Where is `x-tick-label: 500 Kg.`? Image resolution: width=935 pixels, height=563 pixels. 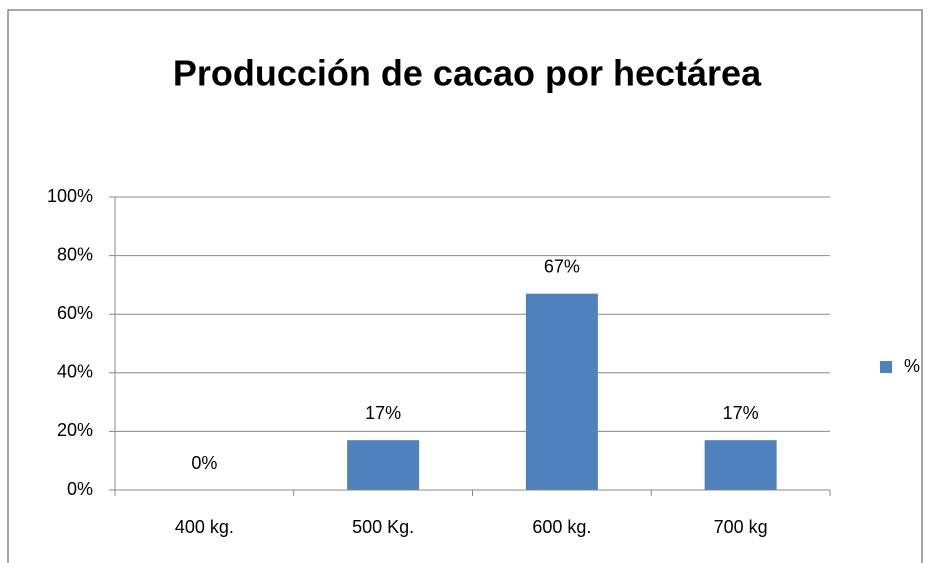
x-tick-label: 500 Kg. is located at coordinates (383, 527).